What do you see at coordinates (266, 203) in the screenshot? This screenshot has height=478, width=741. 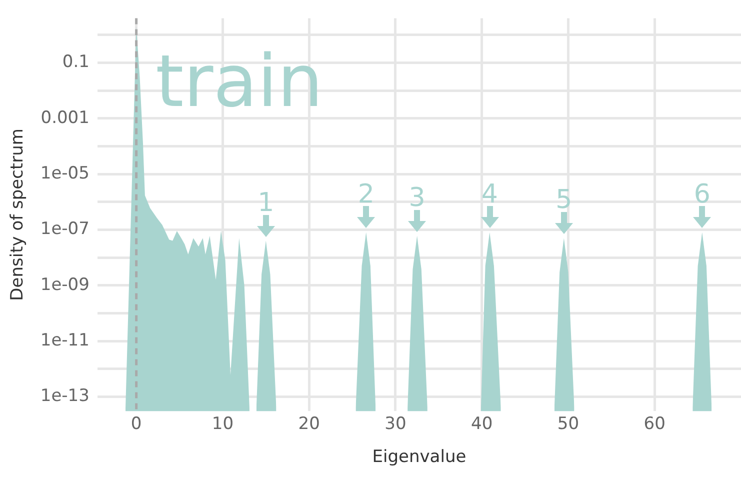 I see `annotation: 1` at bounding box center [266, 203].